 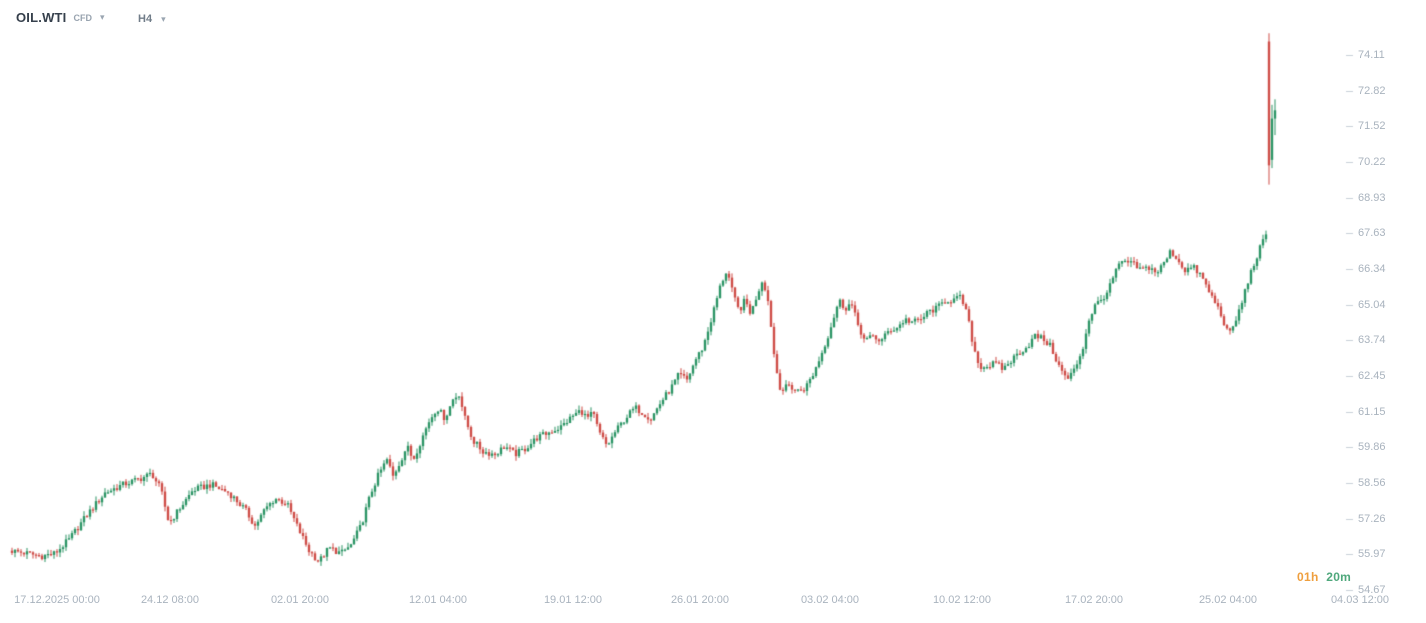 What do you see at coordinates (83, 18) in the screenshot?
I see `instrument-type-badge: CFD` at bounding box center [83, 18].